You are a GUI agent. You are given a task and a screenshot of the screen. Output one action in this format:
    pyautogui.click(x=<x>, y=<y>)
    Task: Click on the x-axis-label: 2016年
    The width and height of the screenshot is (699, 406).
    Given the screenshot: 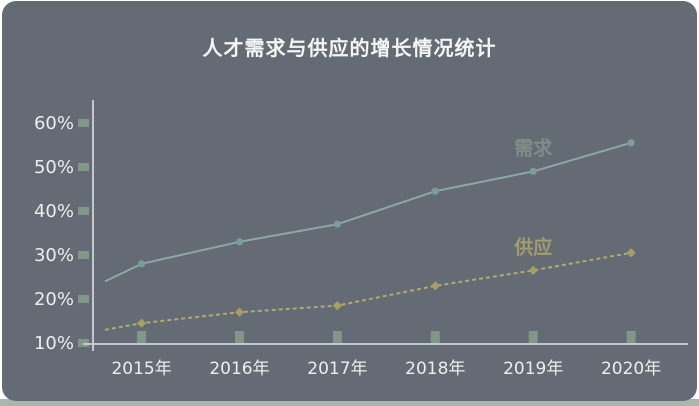 What is the action you would take?
    pyautogui.click(x=239, y=369)
    